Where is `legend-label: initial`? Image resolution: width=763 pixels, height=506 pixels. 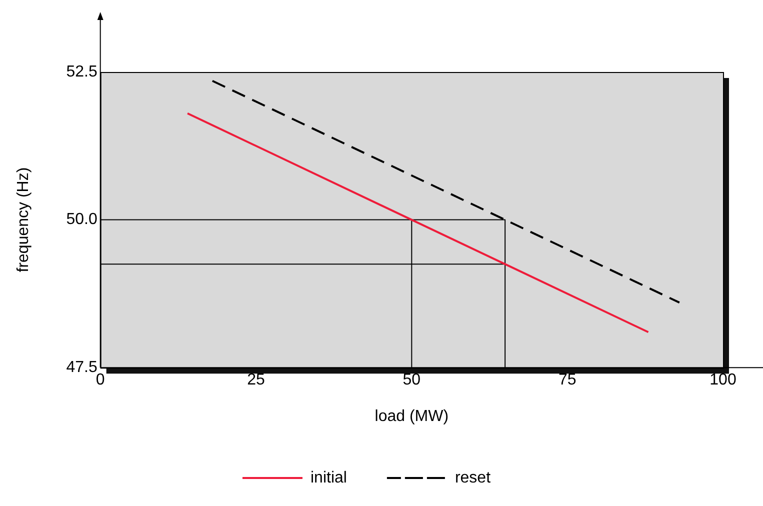
legend-label: initial is located at coordinates (328, 477).